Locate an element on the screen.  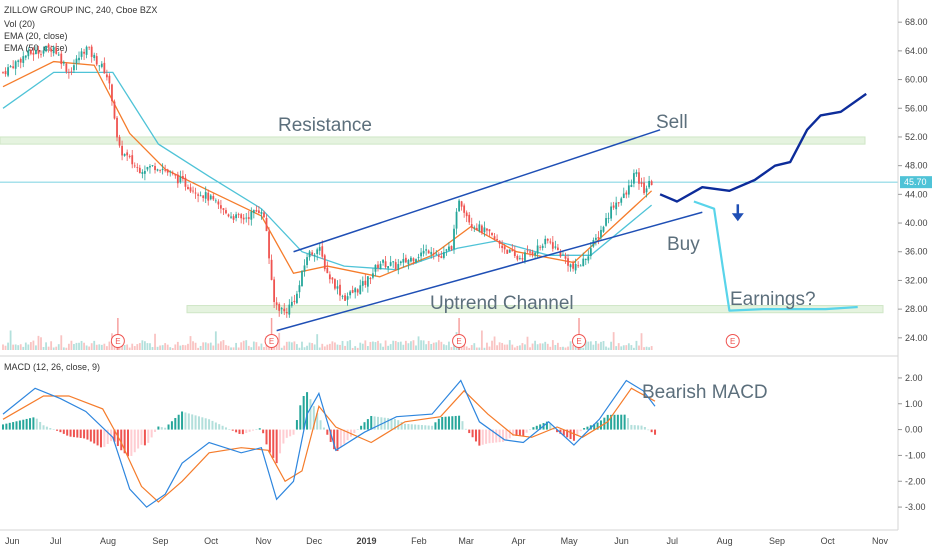
time-tick-label: Oct is located at coordinates (211, 541).